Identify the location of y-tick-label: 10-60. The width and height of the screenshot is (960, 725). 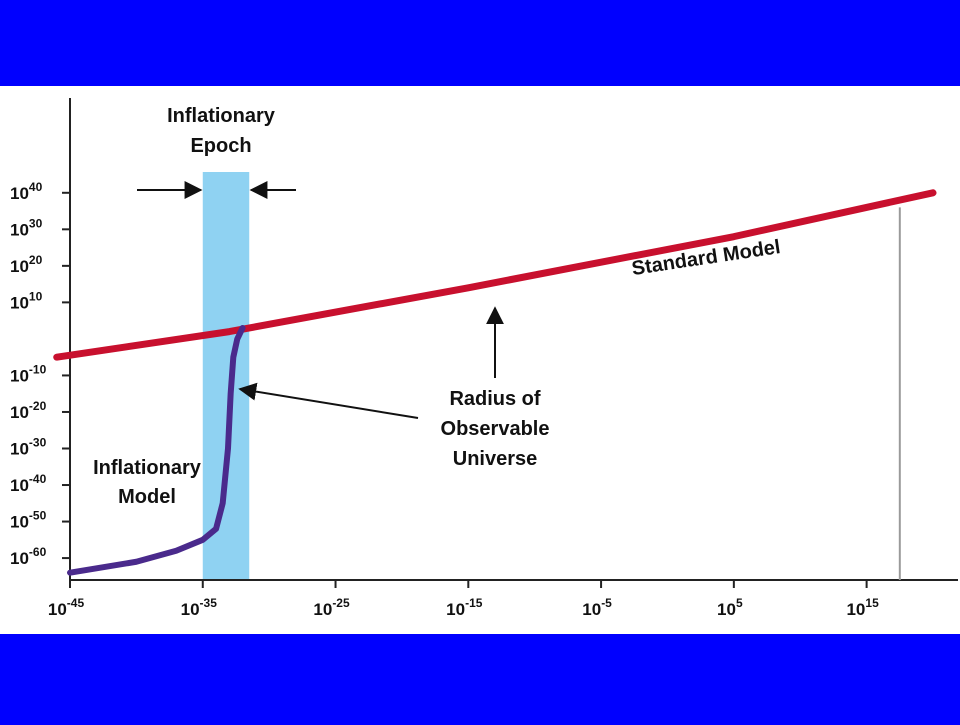
(28, 556).